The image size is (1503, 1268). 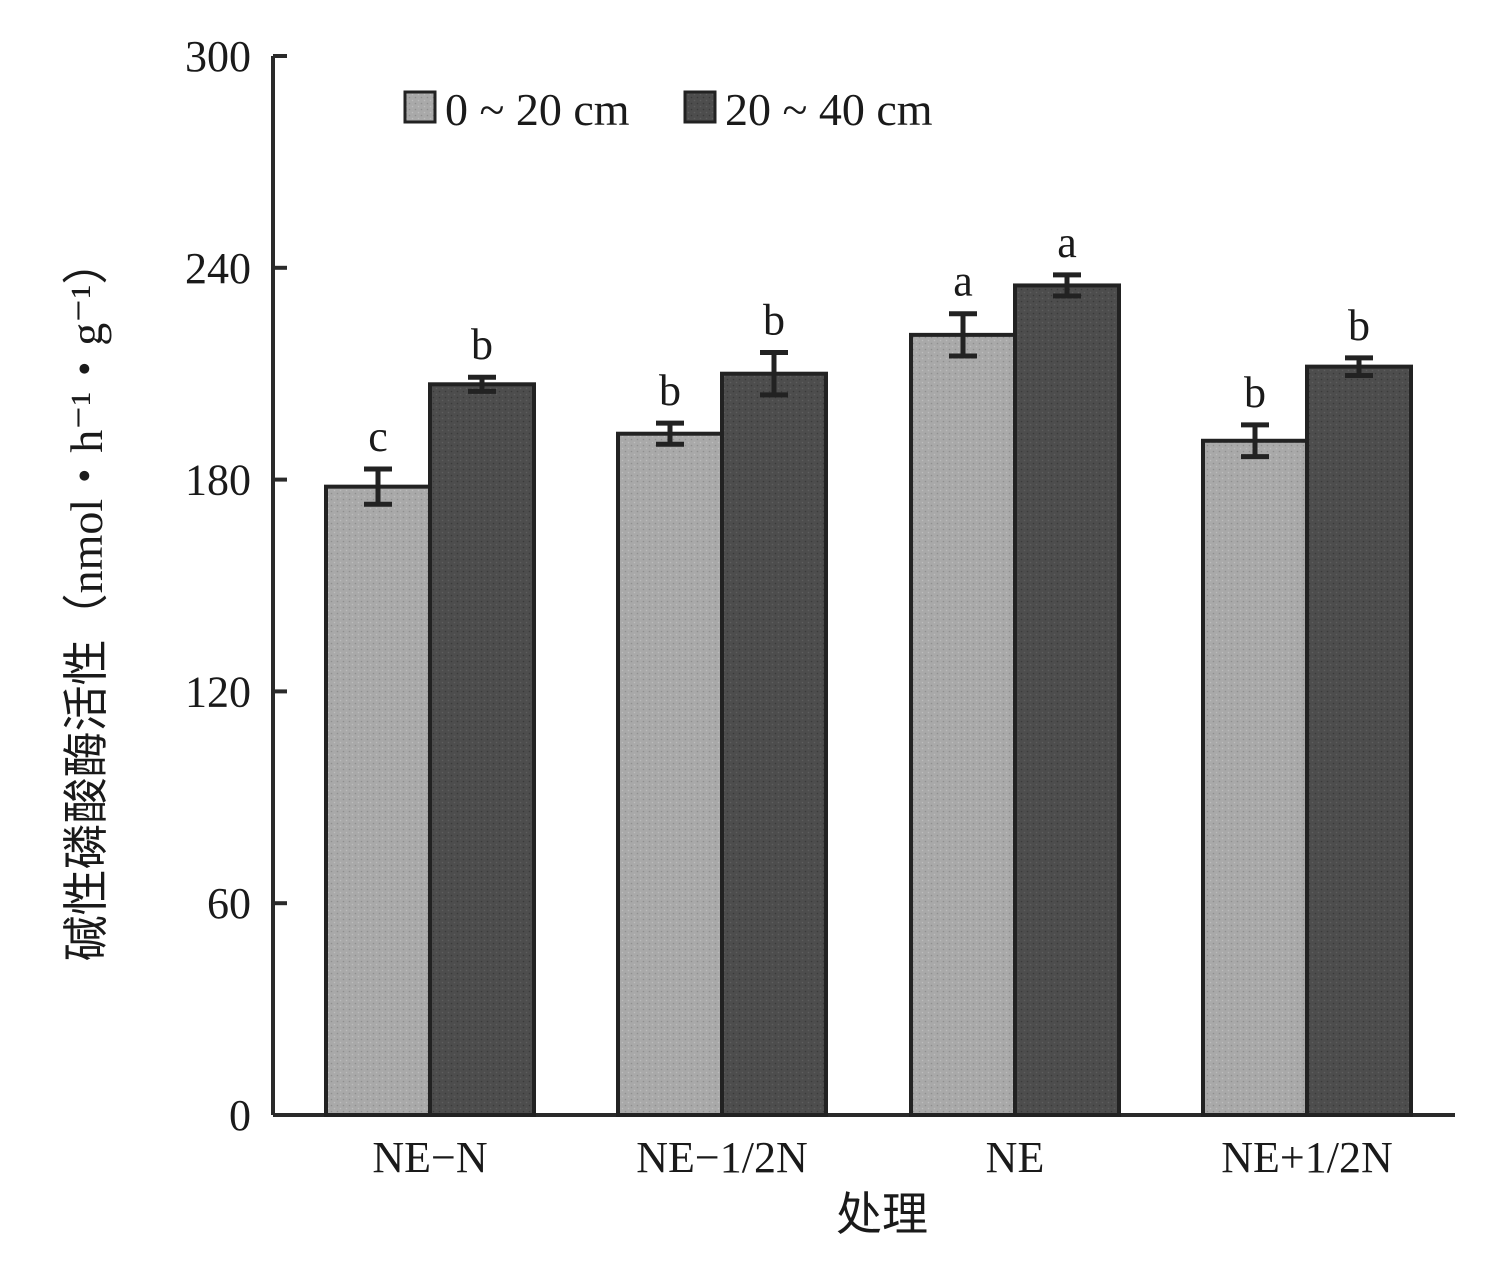 What do you see at coordinates (378, 436) in the screenshot?
I see `significance-label: c` at bounding box center [378, 436].